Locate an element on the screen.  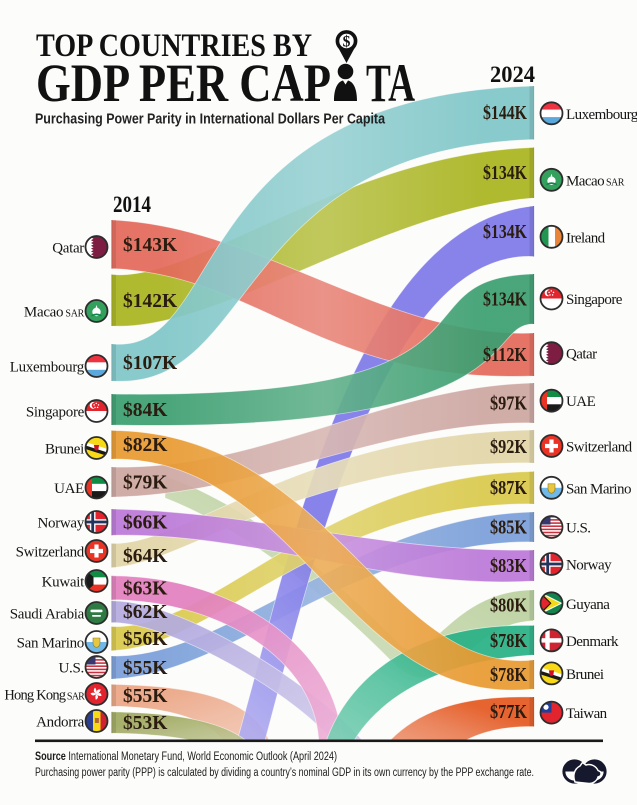
svg-text: Andorra is located at coordinates (60, 723).